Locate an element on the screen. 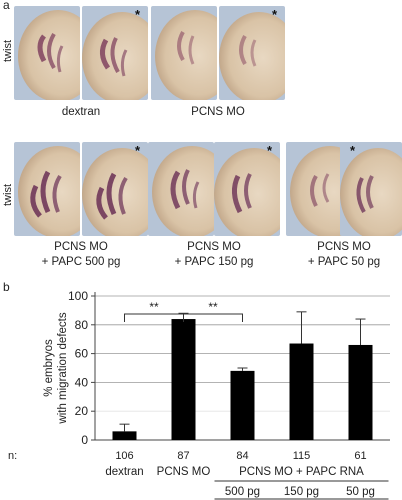 The image size is (402, 500). significance-mark-0: ** is located at coordinates (154, 307).